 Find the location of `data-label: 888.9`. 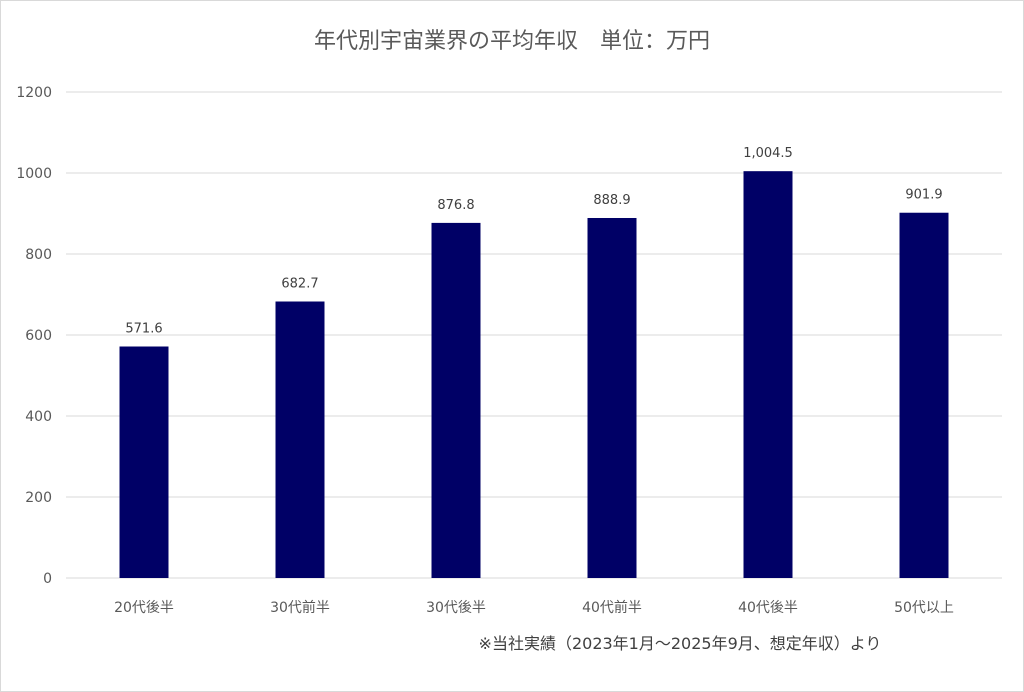

data-label: 888.9 is located at coordinates (611, 200).